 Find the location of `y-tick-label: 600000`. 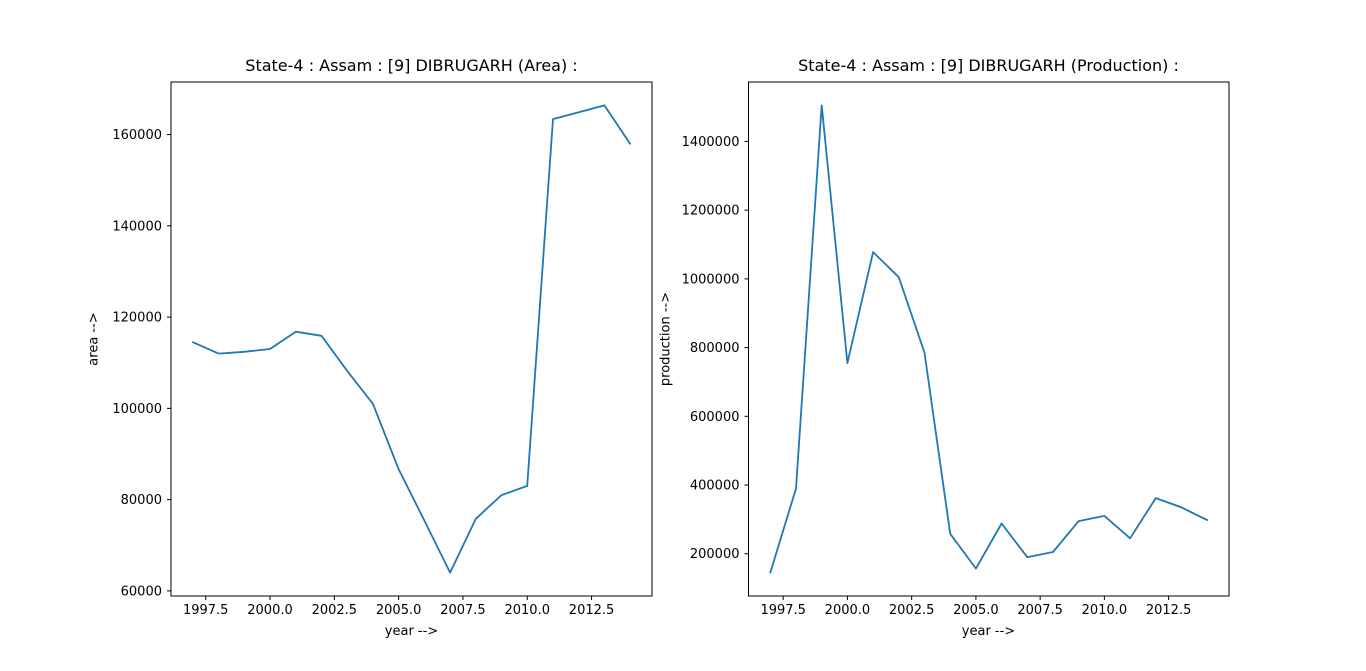

y-tick-label: 600000 is located at coordinates (715, 417).